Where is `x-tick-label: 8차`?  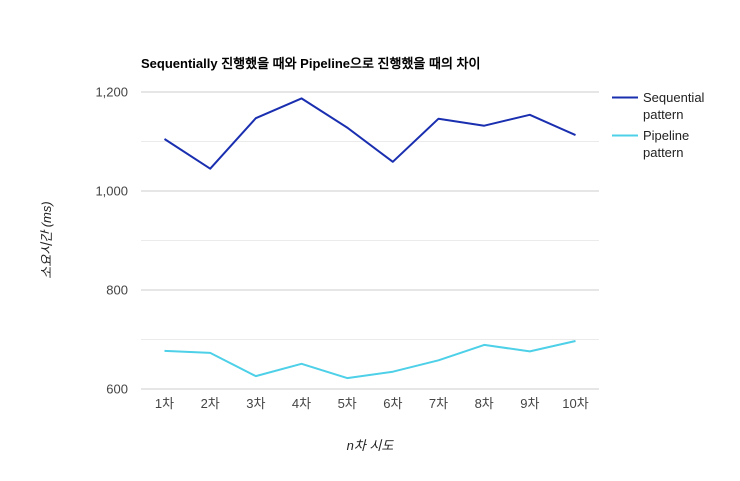
x-tick-label: 8차 is located at coordinates (484, 403).